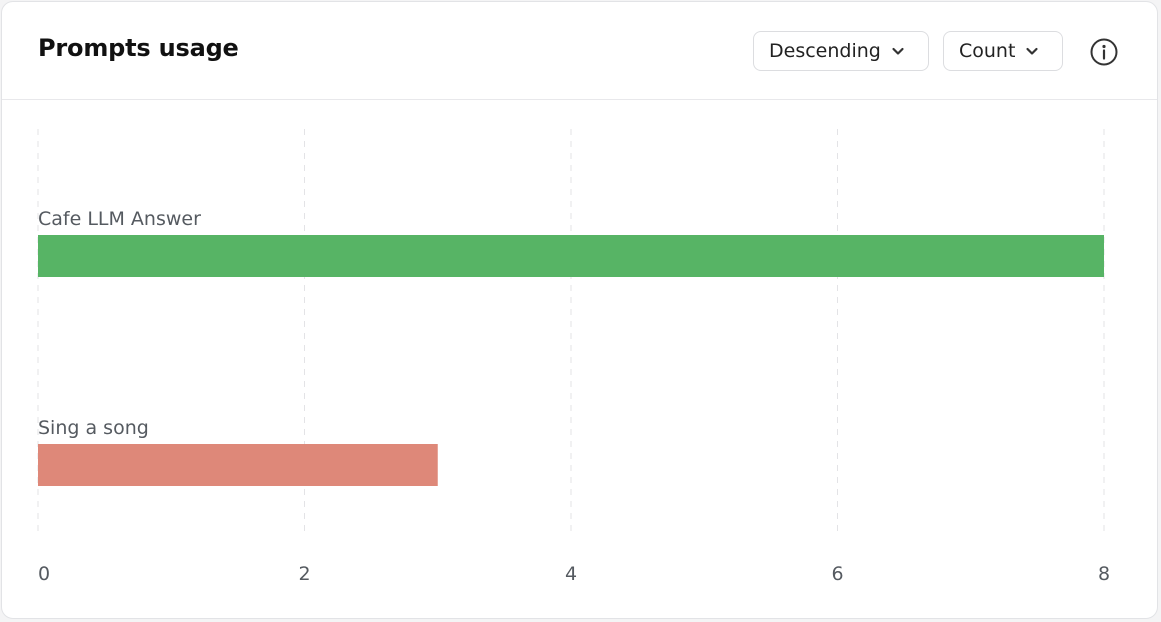 This screenshot has height=622, width=1161. I want to click on category-label: Sing a song, so click(93, 428).